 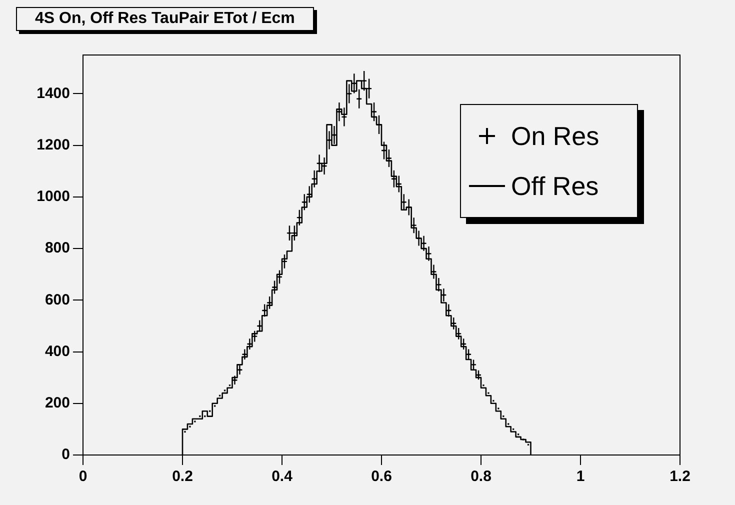 I want to click on y-tick-label: 1400, so click(x=53, y=93).